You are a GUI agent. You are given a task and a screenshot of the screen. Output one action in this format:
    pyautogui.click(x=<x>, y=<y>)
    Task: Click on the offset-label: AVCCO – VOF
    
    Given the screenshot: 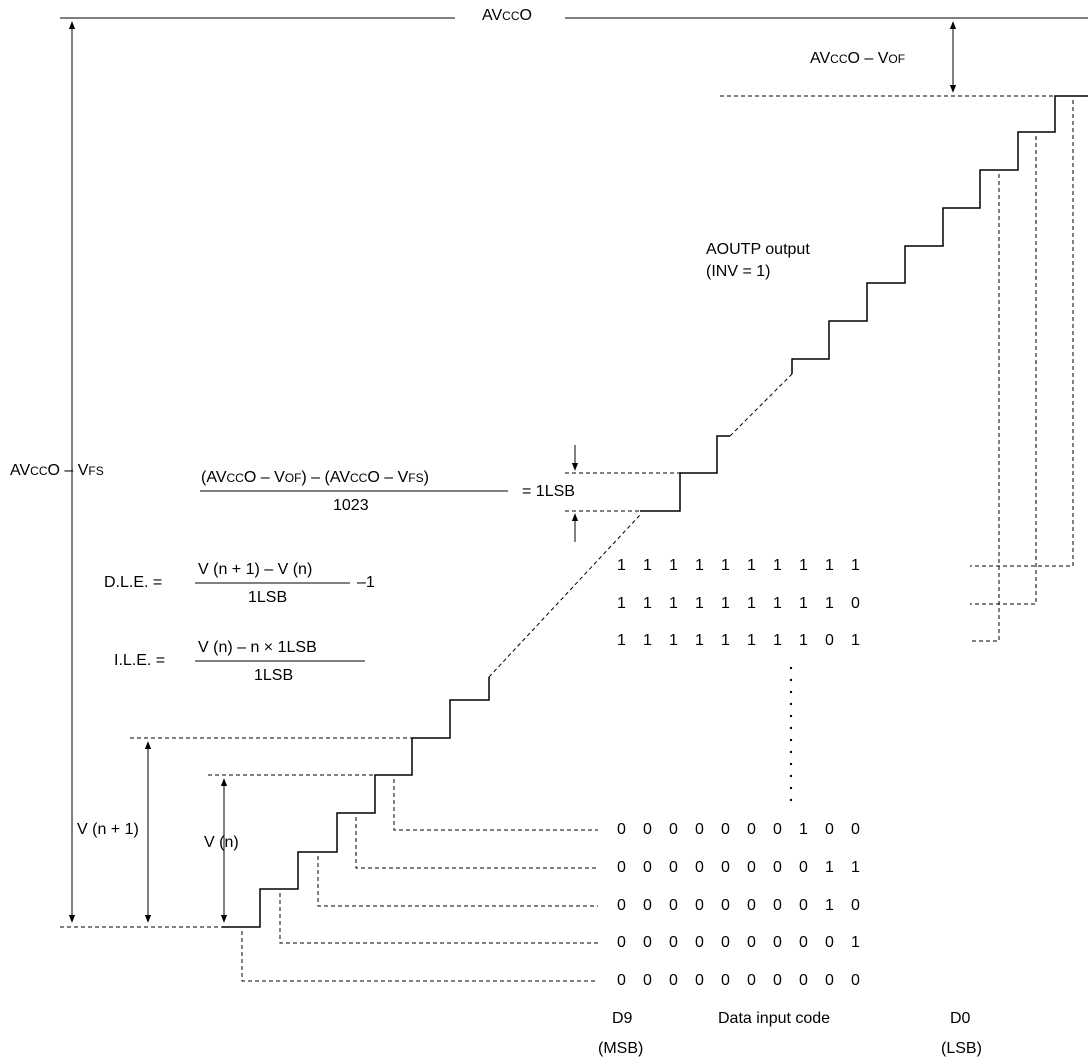 What is the action you would take?
    pyautogui.click(x=857, y=59)
    